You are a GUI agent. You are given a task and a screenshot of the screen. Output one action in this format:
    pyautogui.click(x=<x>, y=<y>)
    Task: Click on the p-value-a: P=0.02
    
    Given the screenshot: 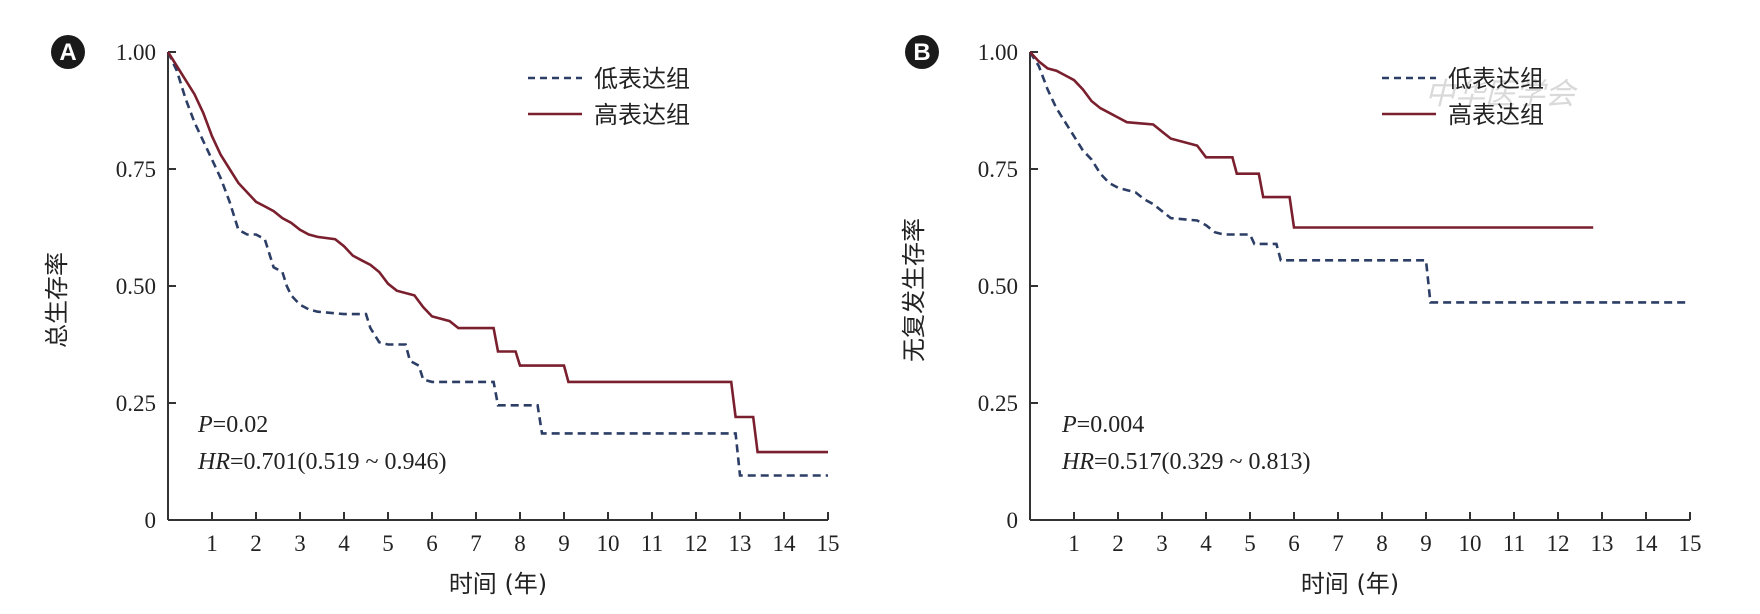 What is the action you would take?
    pyautogui.click(x=232, y=425)
    